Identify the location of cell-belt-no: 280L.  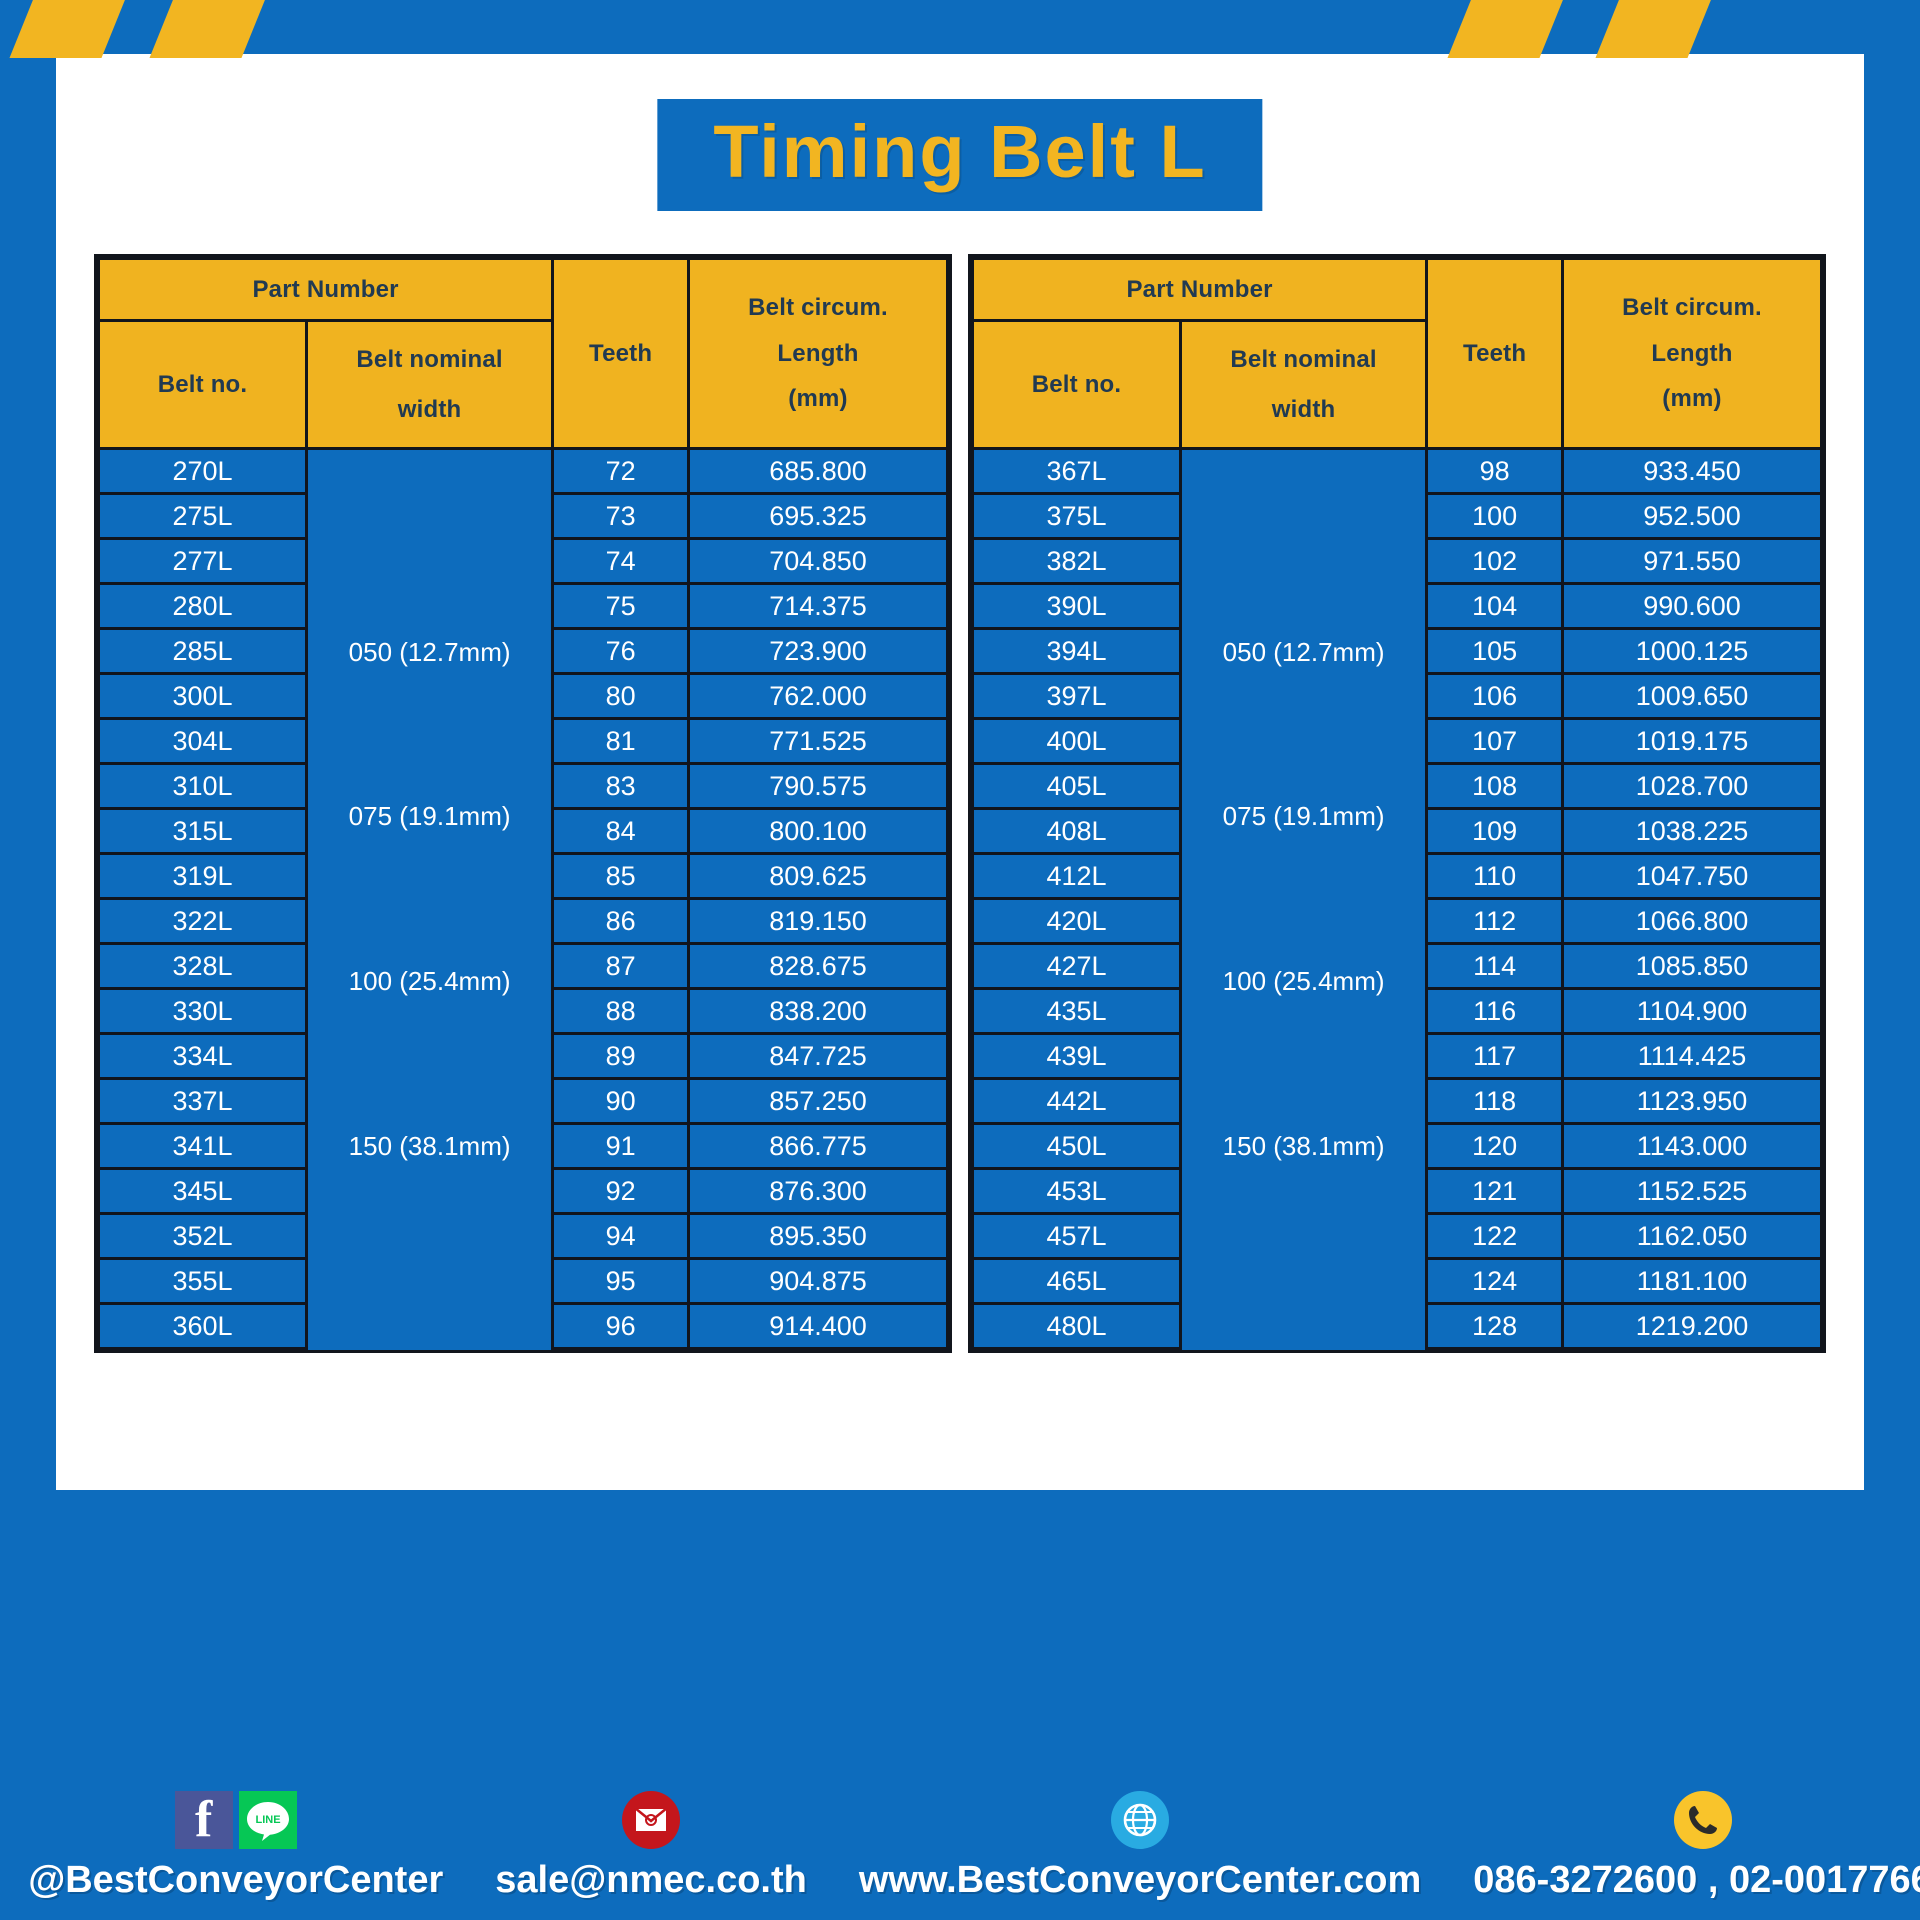
(202, 606).